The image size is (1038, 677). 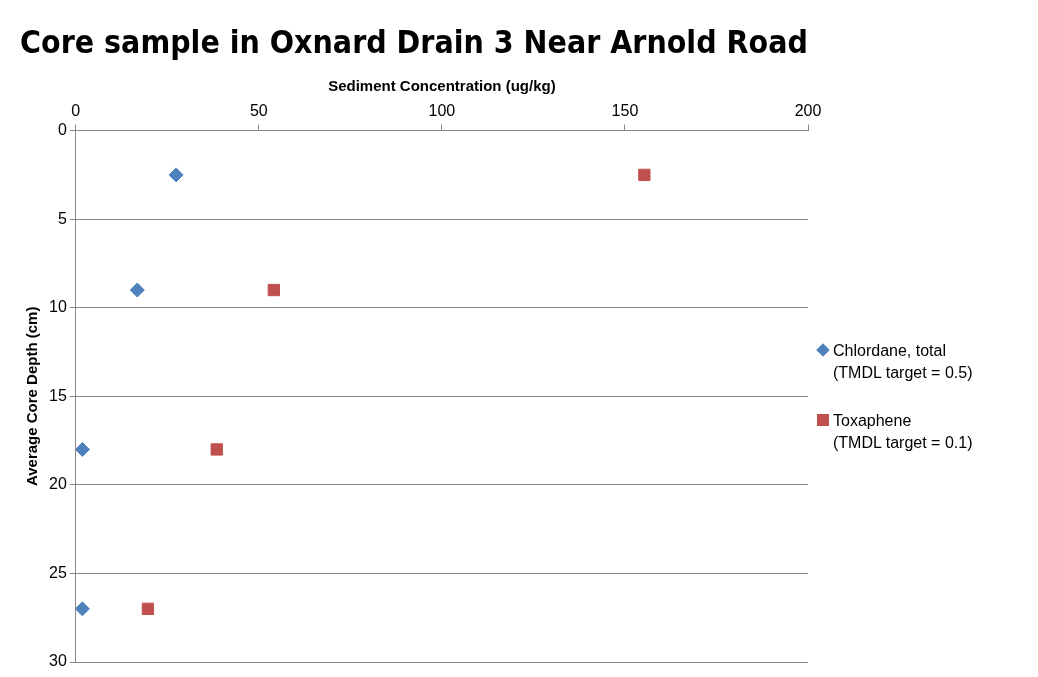 I want to click on x-tick-label: 150, so click(x=625, y=111).